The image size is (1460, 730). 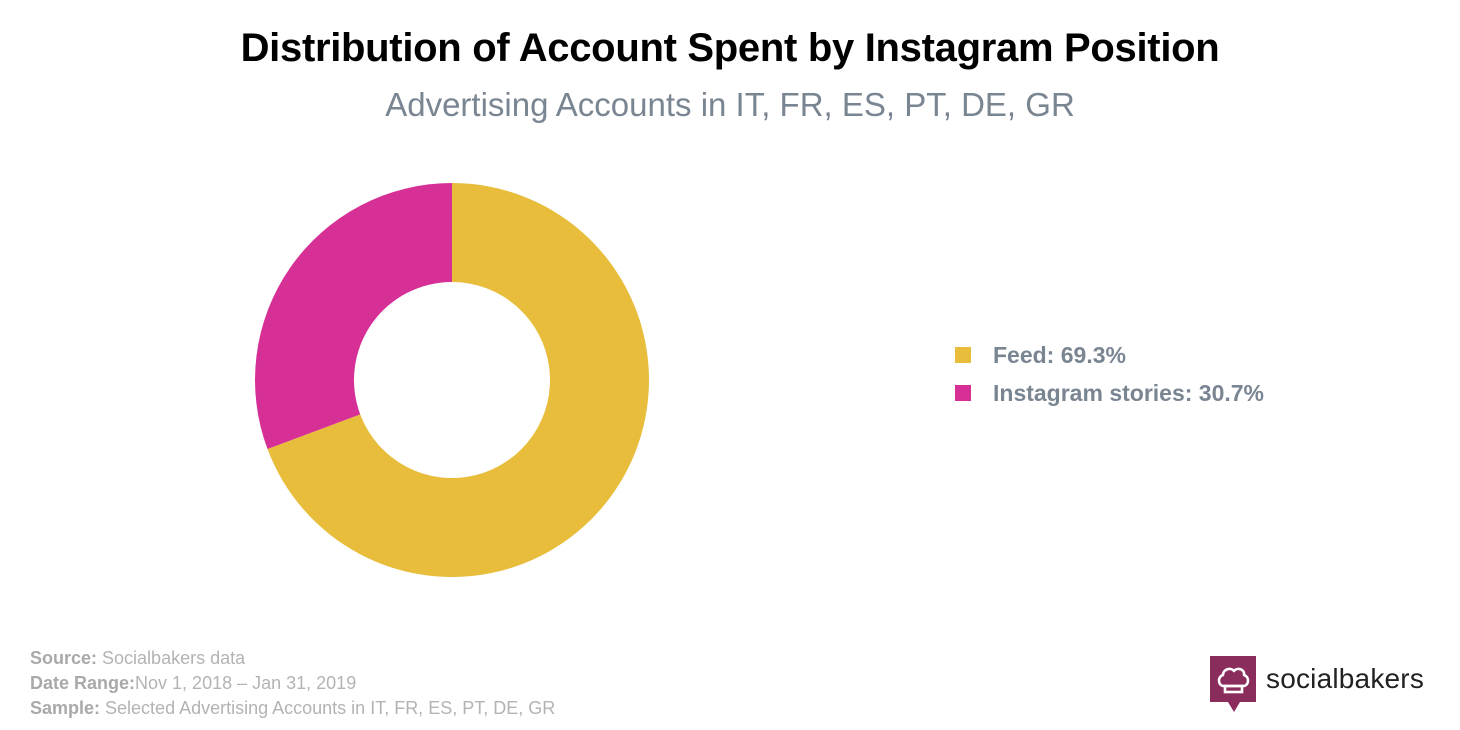 What do you see at coordinates (83, 683) in the screenshot?
I see `date-range-label: Date Range:` at bounding box center [83, 683].